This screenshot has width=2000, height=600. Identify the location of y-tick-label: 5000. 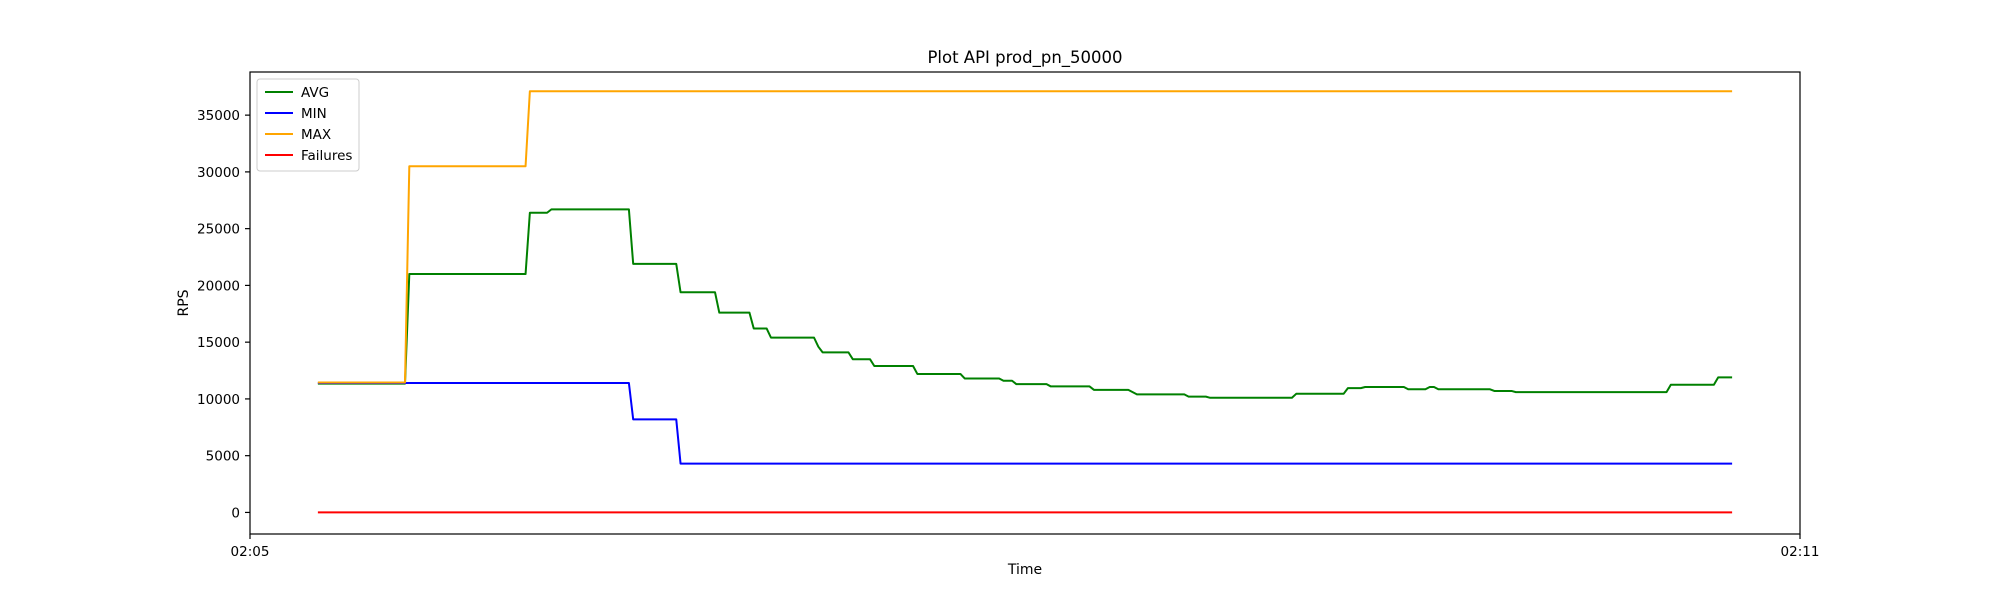
(223, 457).